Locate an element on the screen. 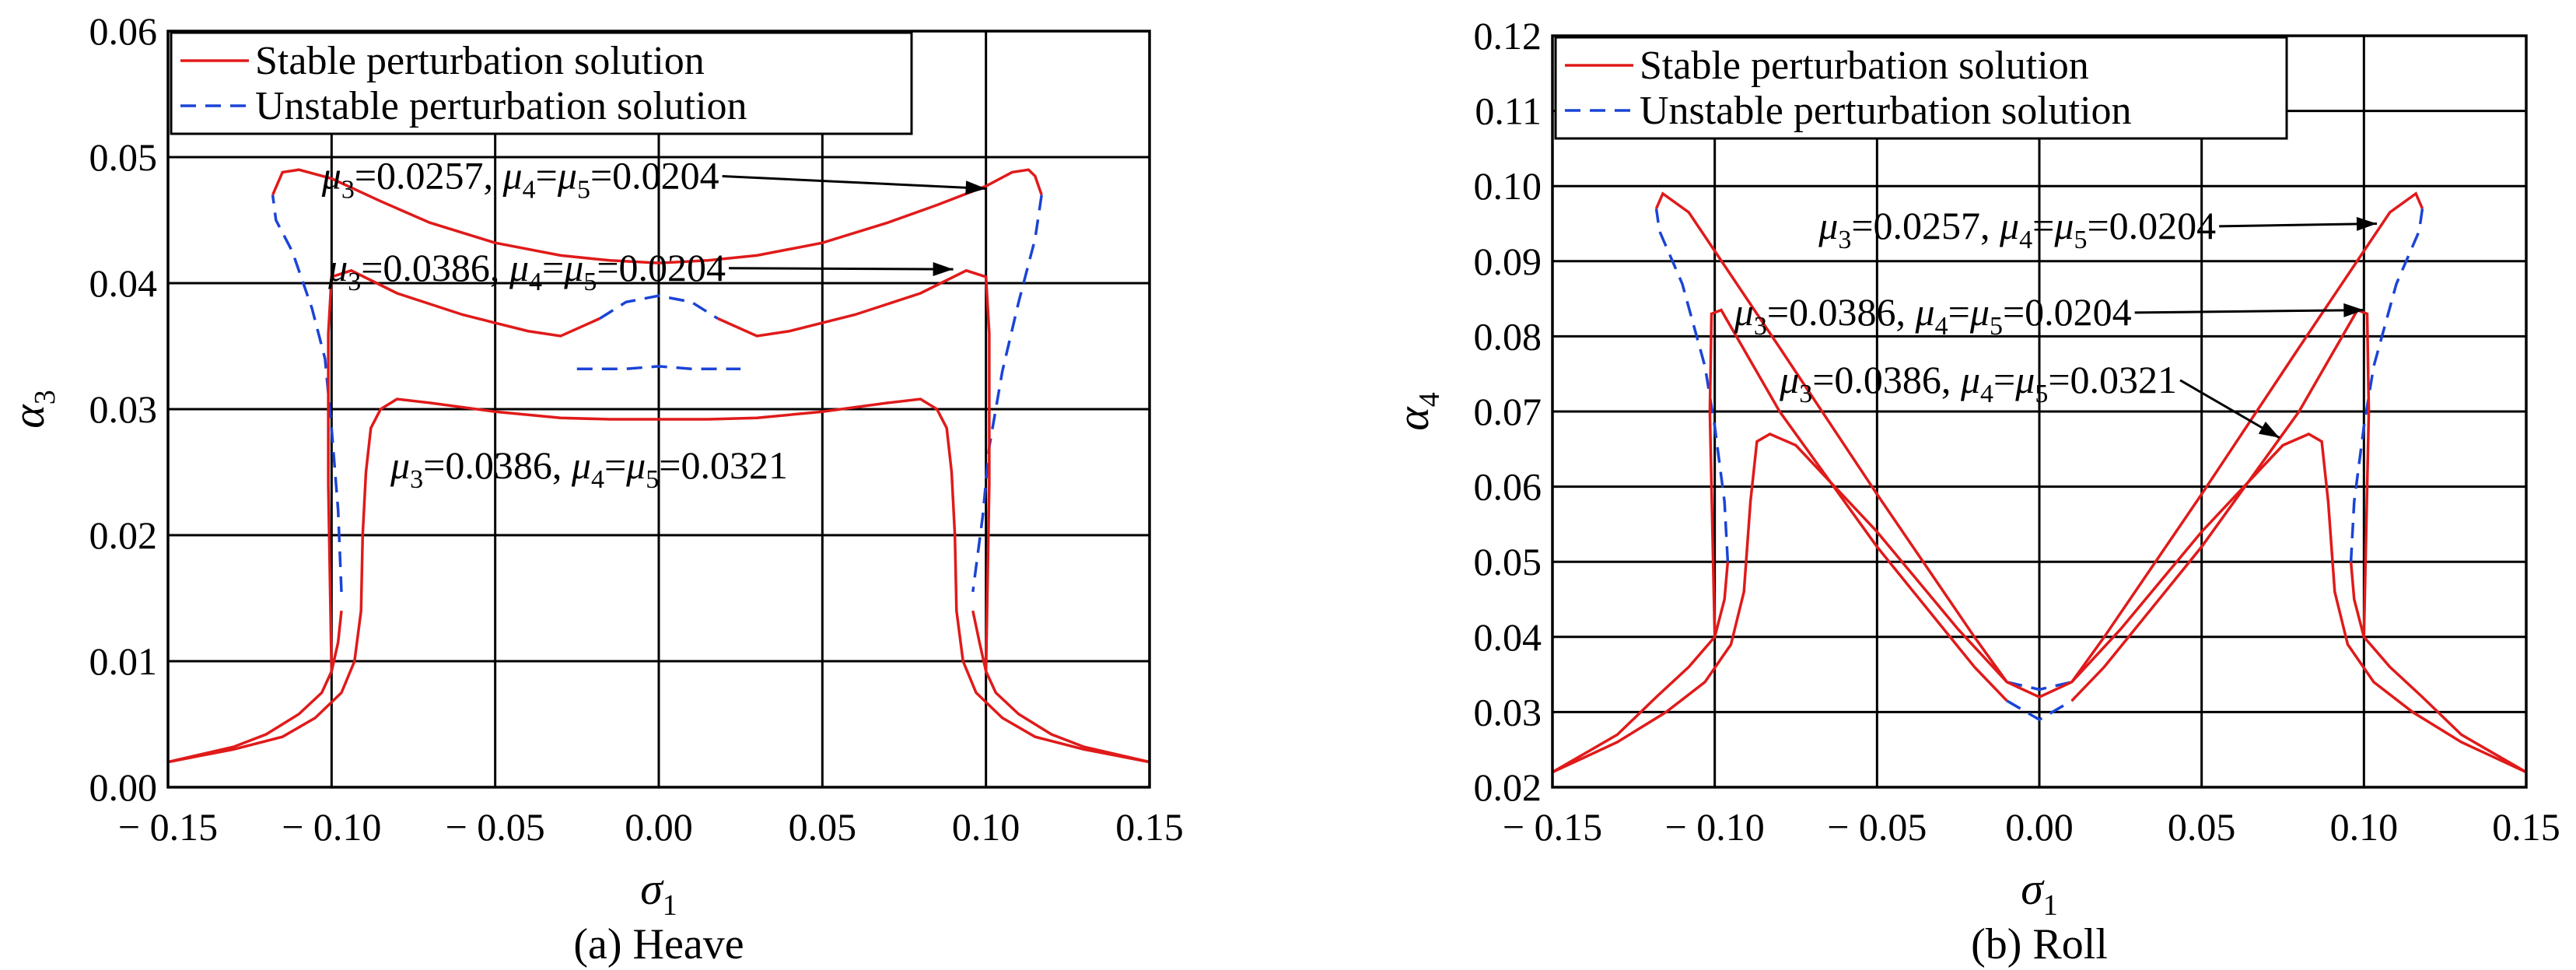 This screenshot has width=2576, height=970. y-axis-label: α3 is located at coordinates (32, 409).